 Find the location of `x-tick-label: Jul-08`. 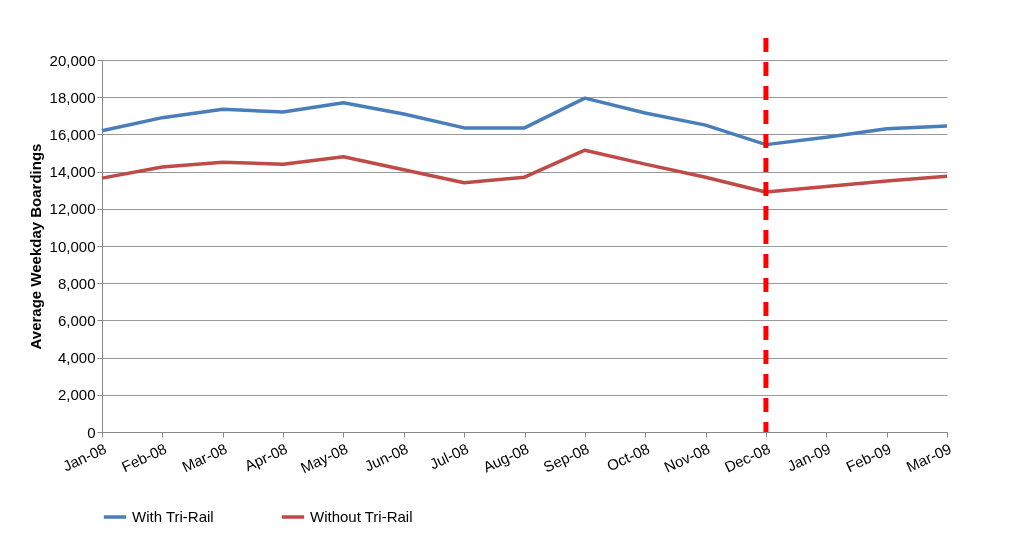

x-tick-label: Jul-08 is located at coordinates (448, 456).